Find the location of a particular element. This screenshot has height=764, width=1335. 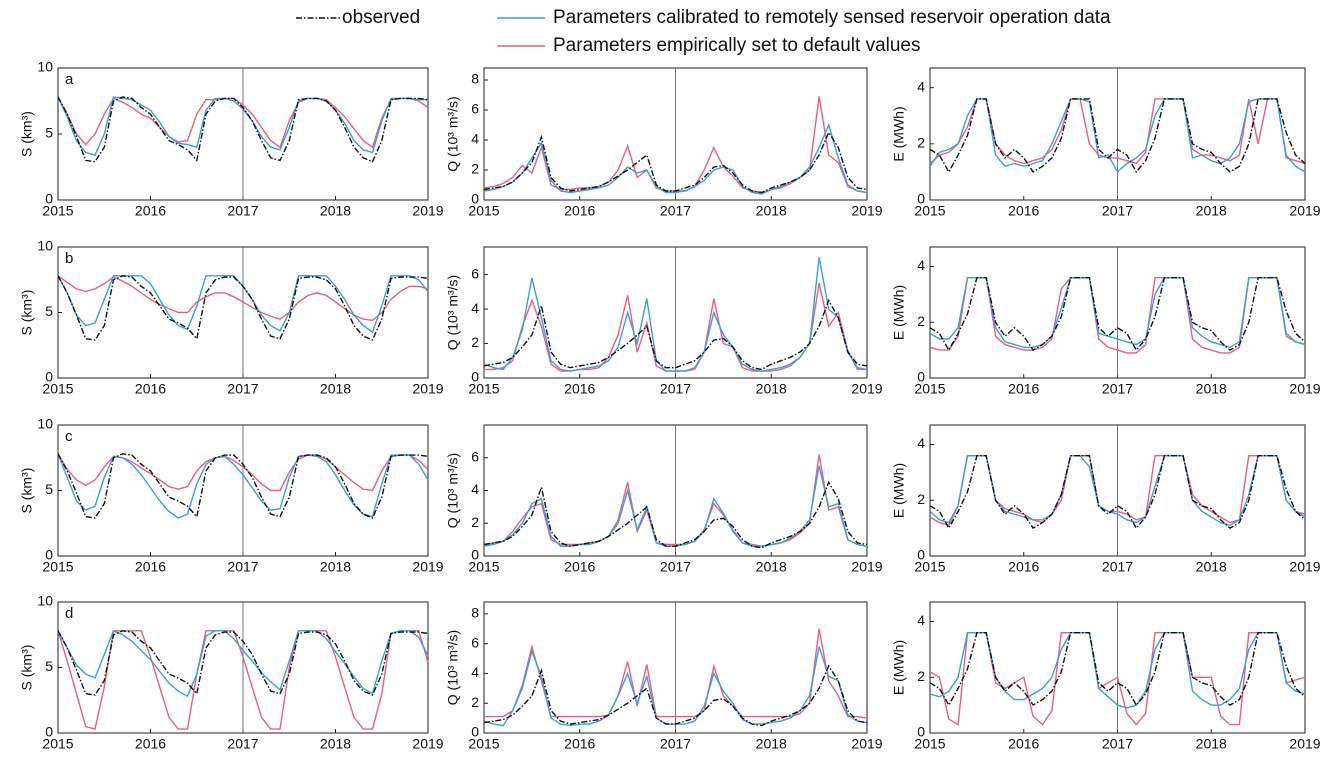

panel: 2015 2016 2017 2018 2019 0 2 4 6 Q (10³ m³/s) is located at coordinates (664, 499).